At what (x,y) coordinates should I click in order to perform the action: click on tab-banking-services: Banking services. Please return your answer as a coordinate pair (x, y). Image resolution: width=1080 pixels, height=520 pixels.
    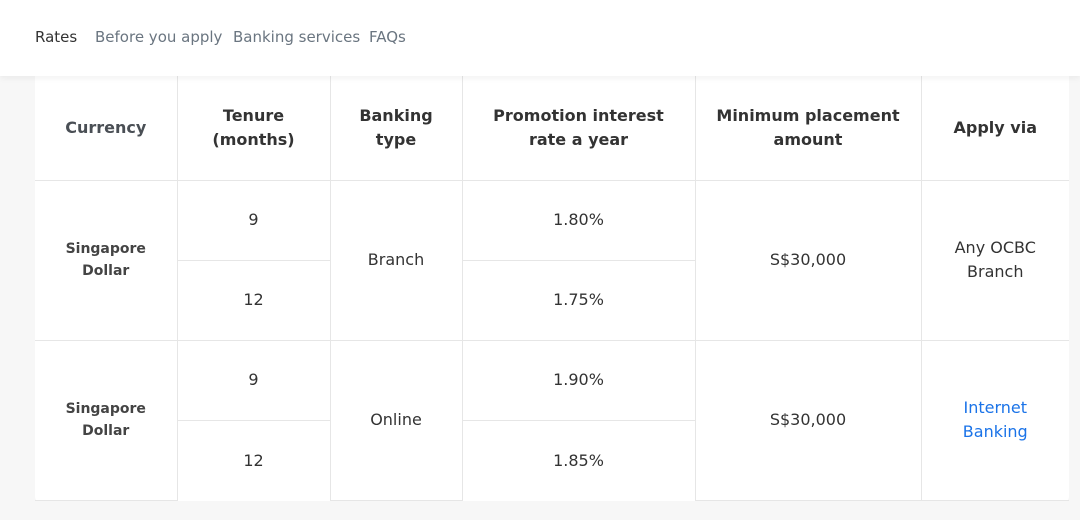
    Looking at the image, I should click on (297, 37).